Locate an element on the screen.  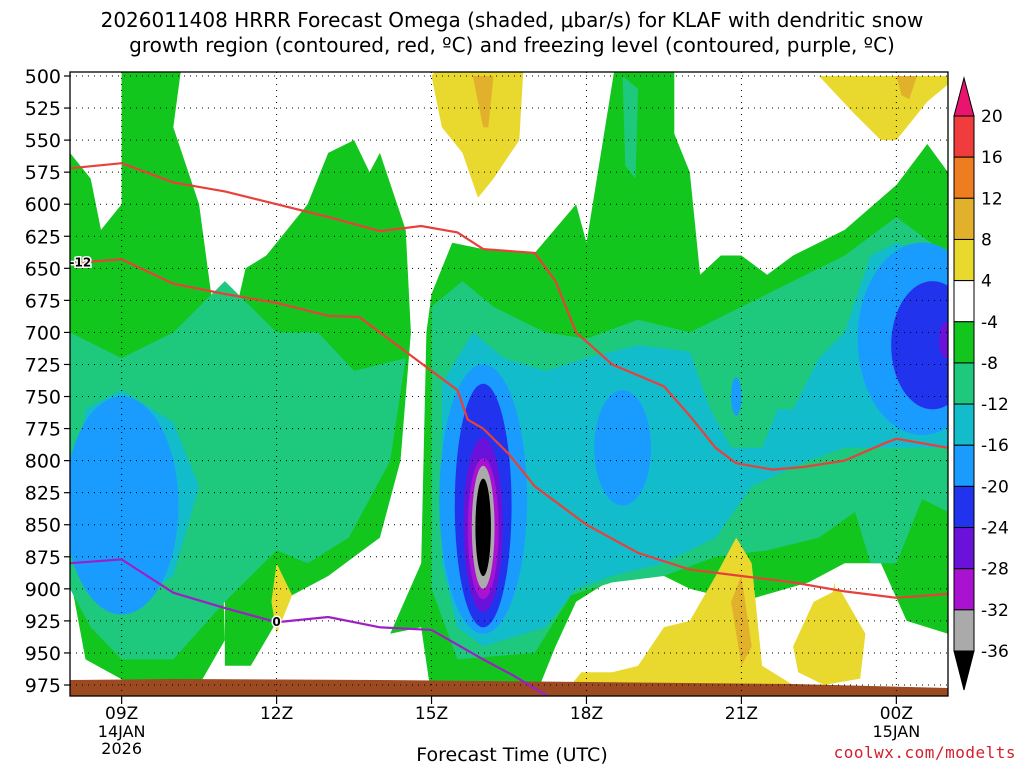
x-tick-label: 18Z is located at coordinates (586, 714).